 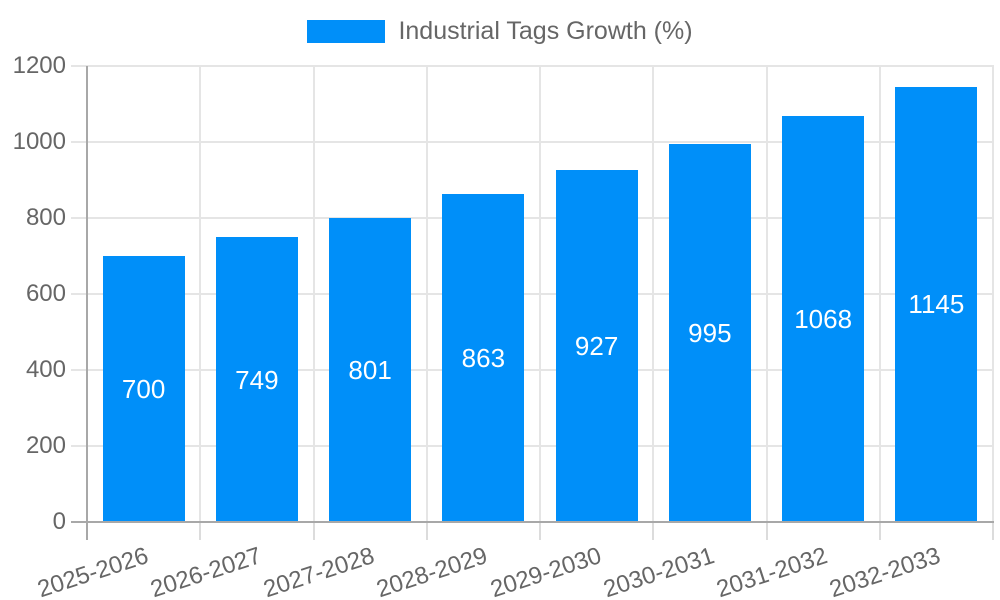 What do you see at coordinates (346, 31) in the screenshot?
I see `legend-color-swatch` at bounding box center [346, 31].